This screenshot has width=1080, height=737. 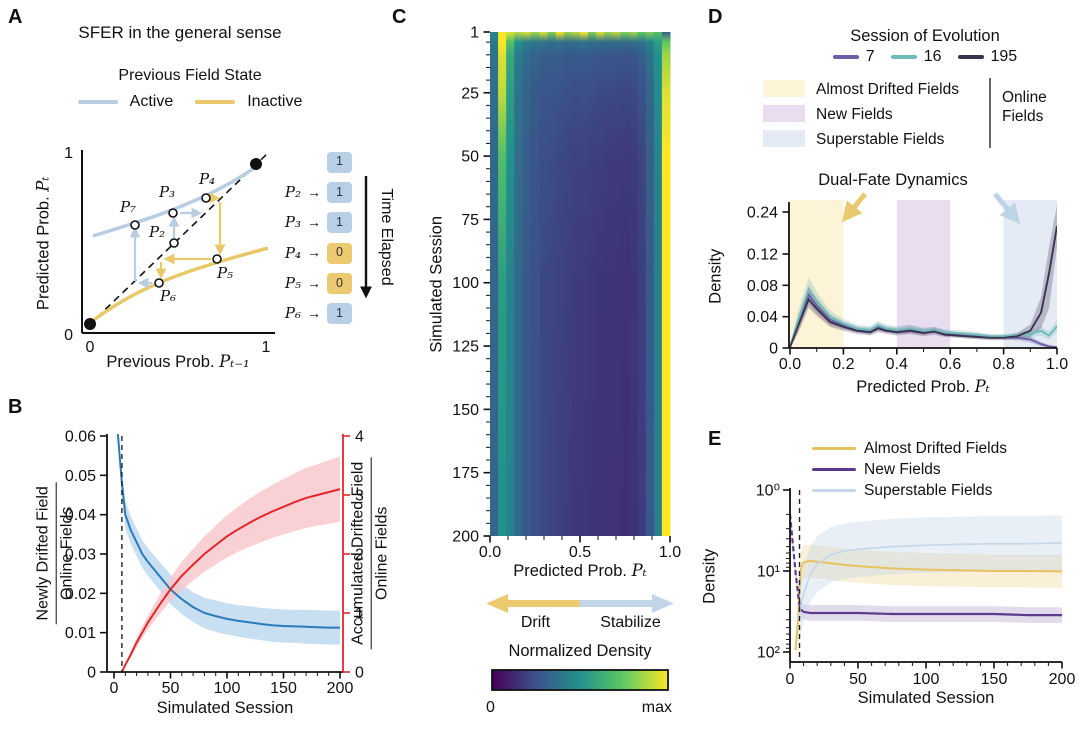 What do you see at coordinates (784, 138) in the screenshot?
I see `region-swatch-superstable` at bounding box center [784, 138].